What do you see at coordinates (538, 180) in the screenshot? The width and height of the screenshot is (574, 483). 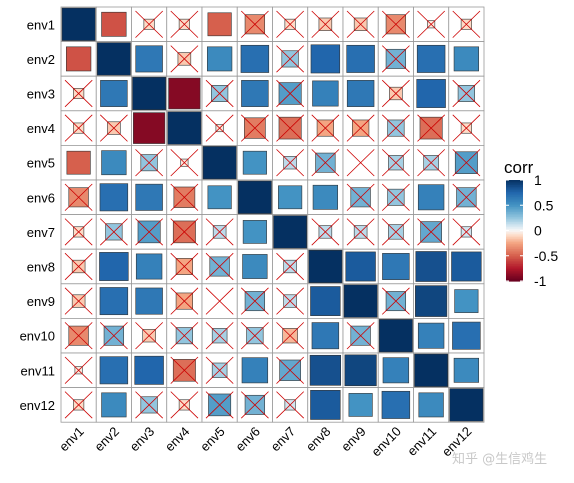 I see `legend-tick-label: 1` at bounding box center [538, 180].